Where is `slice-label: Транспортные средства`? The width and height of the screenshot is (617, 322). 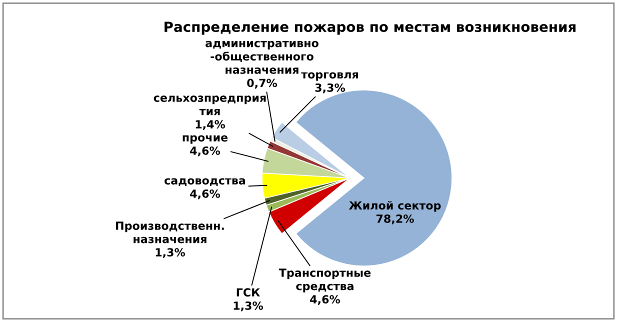 slice-label: Транспортные средства is located at coordinates (324, 280).